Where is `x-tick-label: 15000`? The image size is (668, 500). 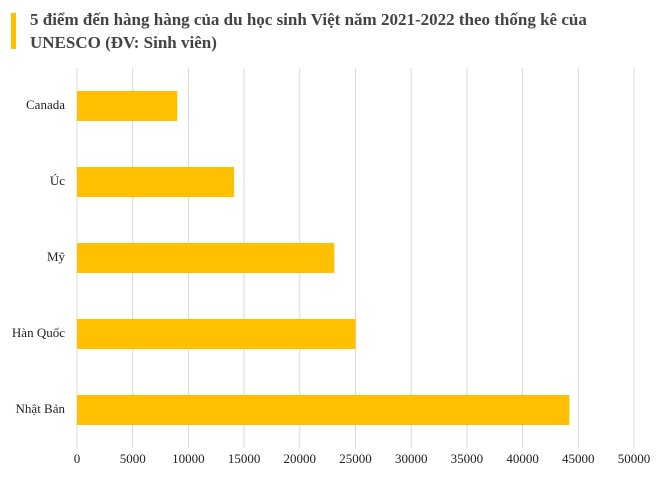 x-tick-label: 15000 is located at coordinates (244, 458).